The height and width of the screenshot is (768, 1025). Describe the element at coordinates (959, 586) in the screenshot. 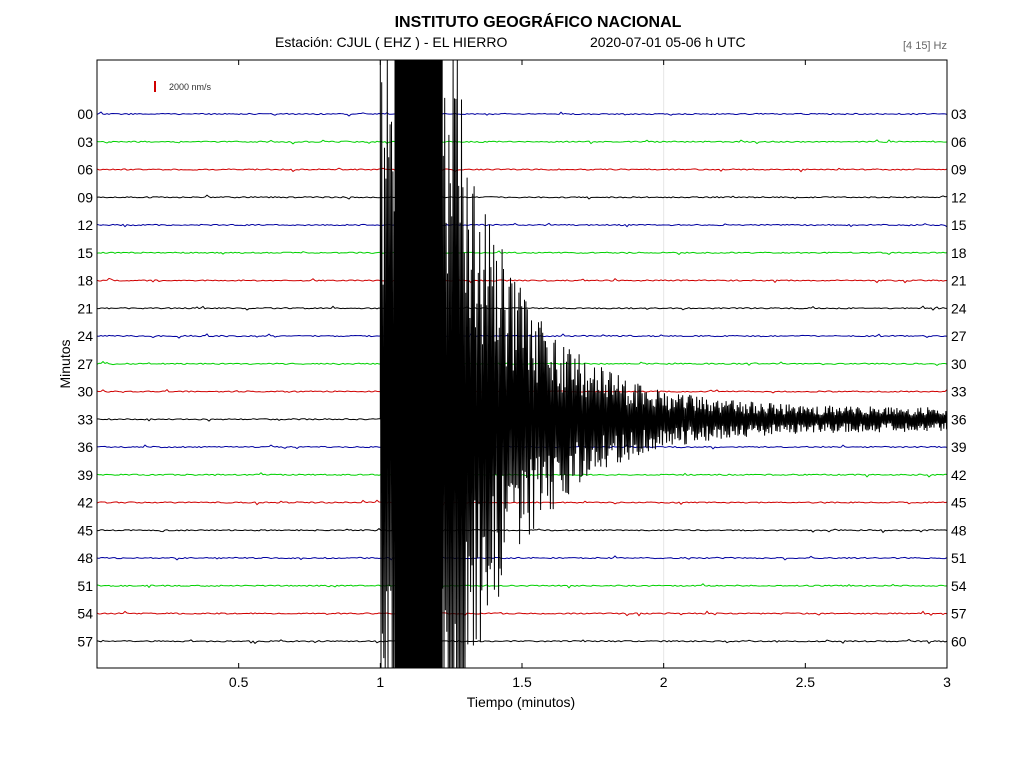

I see `right-label: 54` at that location.